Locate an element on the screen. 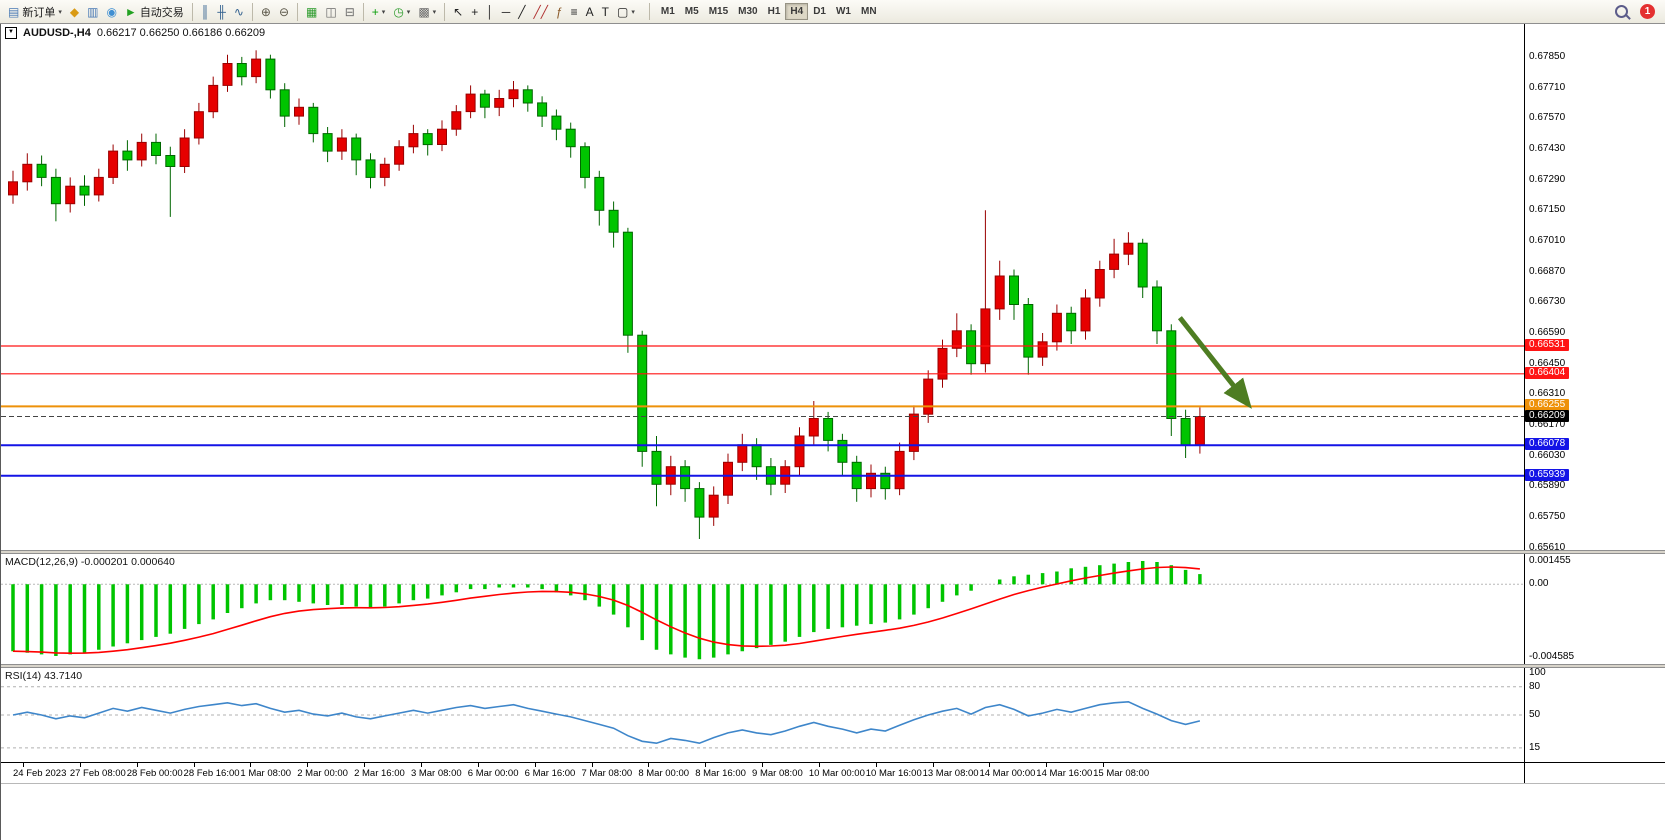  time-axis-label: 2 Mar 00:00 is located at coordinates (322, 773).